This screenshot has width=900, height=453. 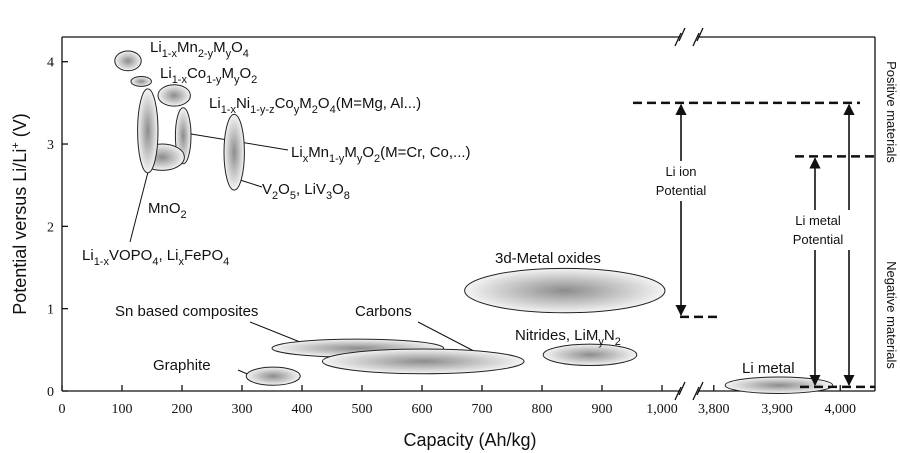 What do you see at coordinates (818, 220) in the screenshot?
I see `window-label: Li metal` at bounding box center [818, 220].